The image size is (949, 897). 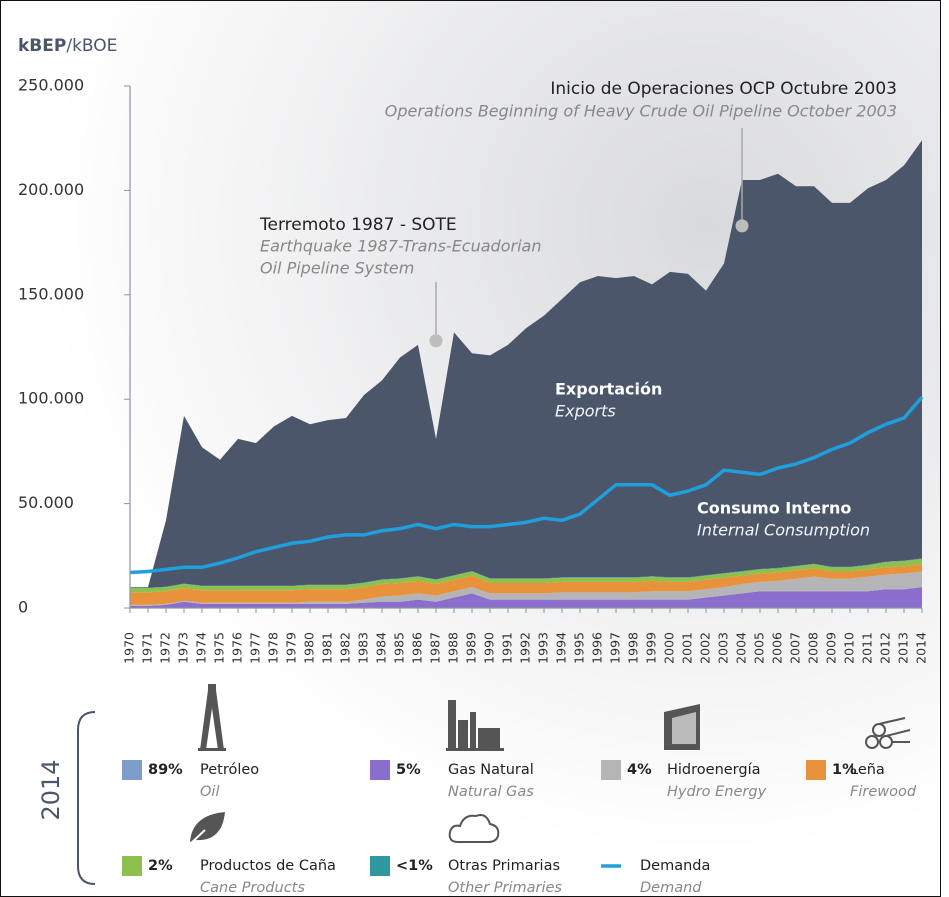 I want to click on legend-share: 4%, so click(x=639, y=770).